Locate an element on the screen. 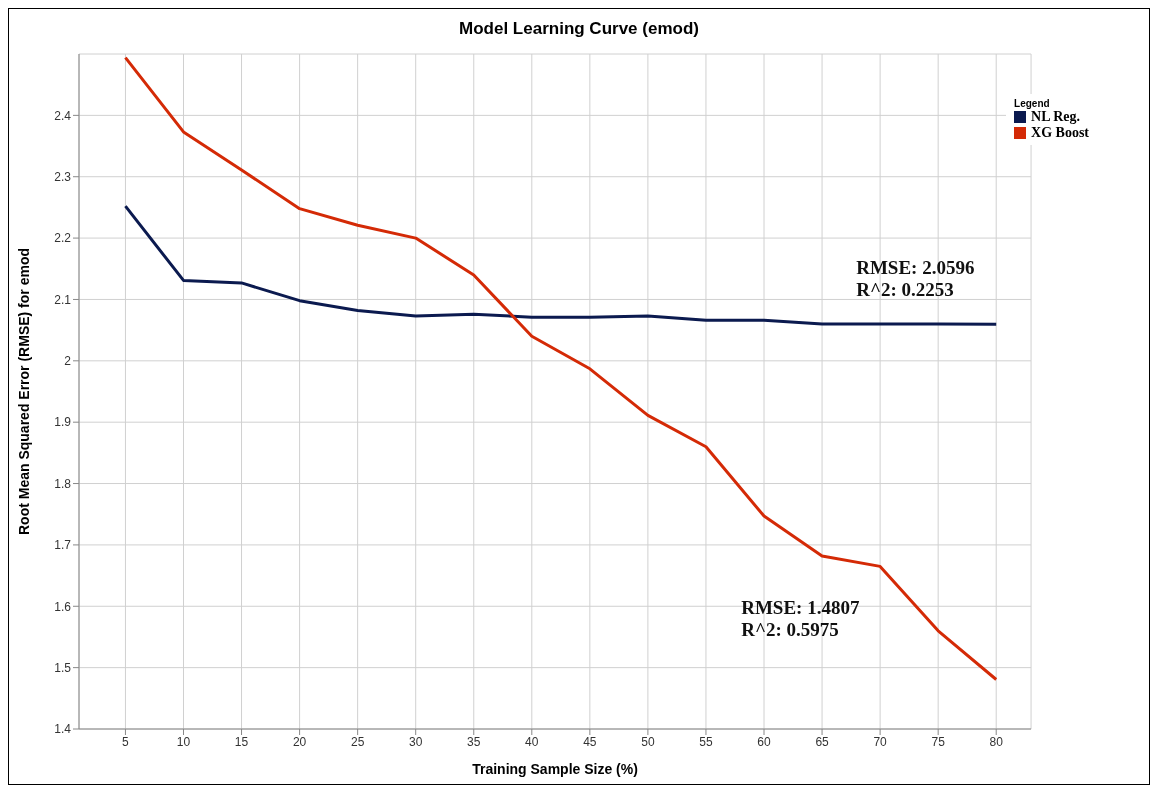  x-tick-label: 15 is located at coordinates (241, 741).